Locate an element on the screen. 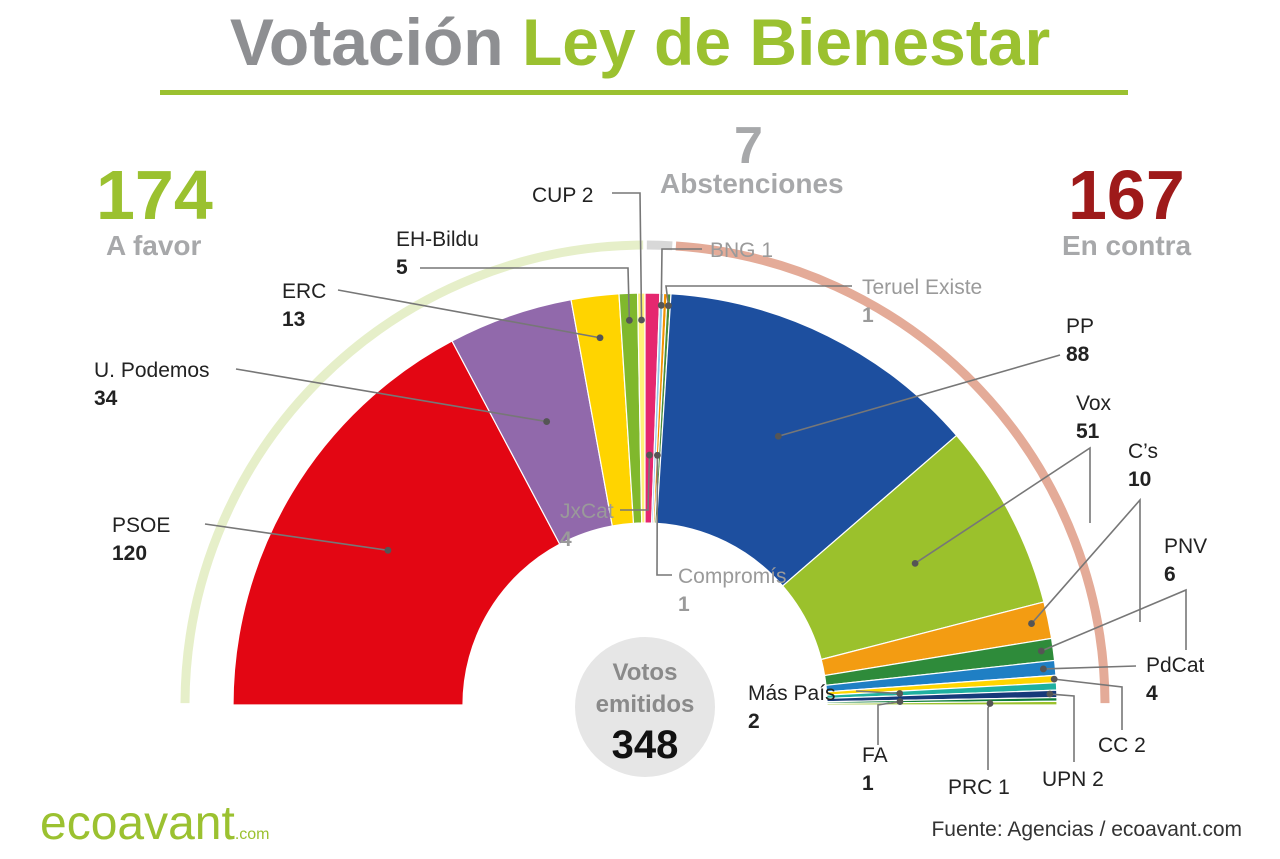 This screenshot has width=1280, height=859. label-name-cc: CC 2 is located at coordinates (1122, 745).